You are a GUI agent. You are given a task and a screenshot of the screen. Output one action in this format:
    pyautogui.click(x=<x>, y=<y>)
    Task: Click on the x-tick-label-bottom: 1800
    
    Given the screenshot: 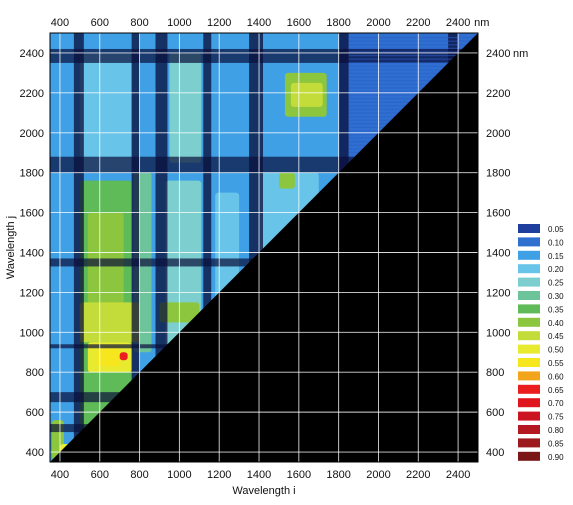 What is the action you would take?
    pyautogui.click(x=338, y=475)
    